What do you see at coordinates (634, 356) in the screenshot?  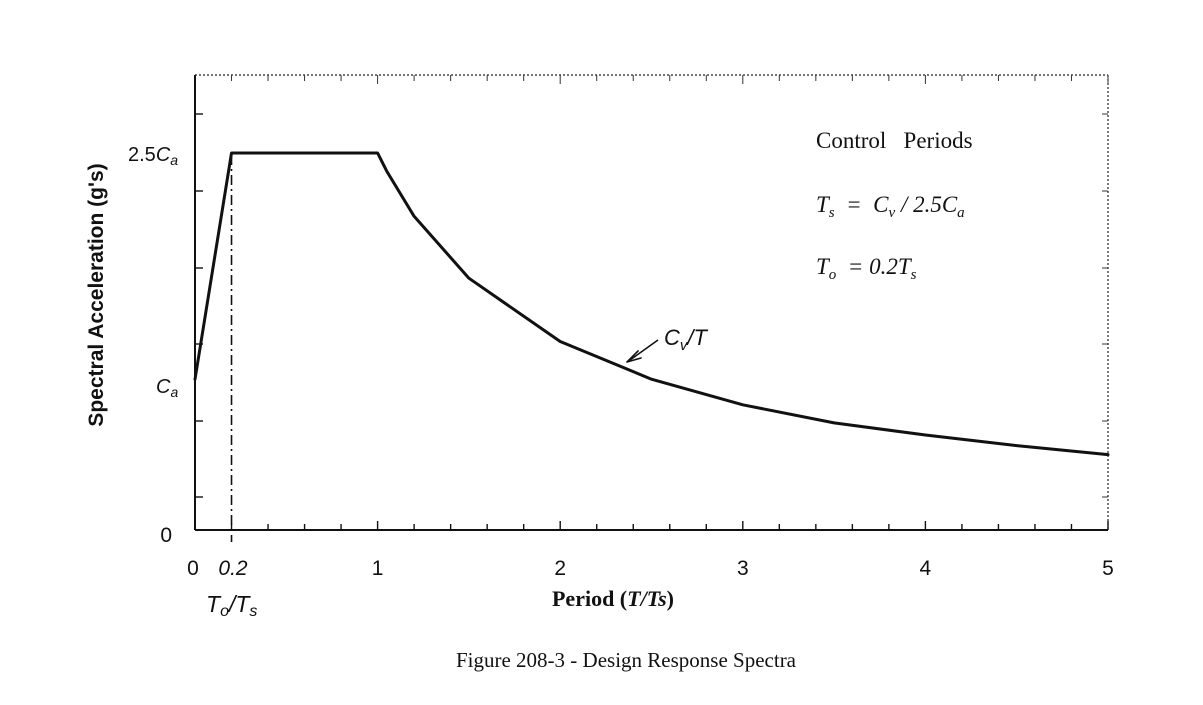 I see `curve-label-arrowhead` at bounding box center [634, 356].